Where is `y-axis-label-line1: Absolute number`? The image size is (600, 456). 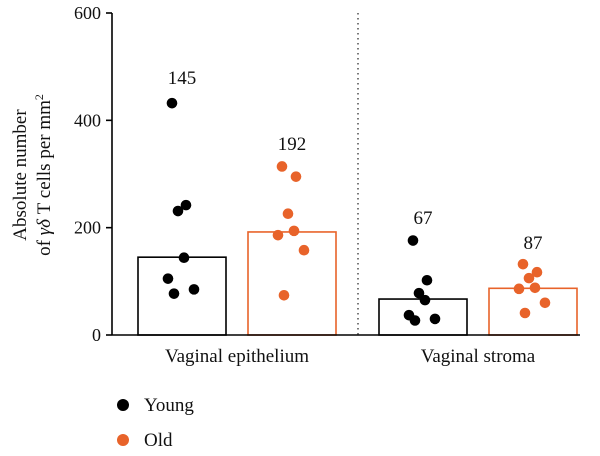
y-axis-label-line1: Absolute number is located at coordinates (20, 175).